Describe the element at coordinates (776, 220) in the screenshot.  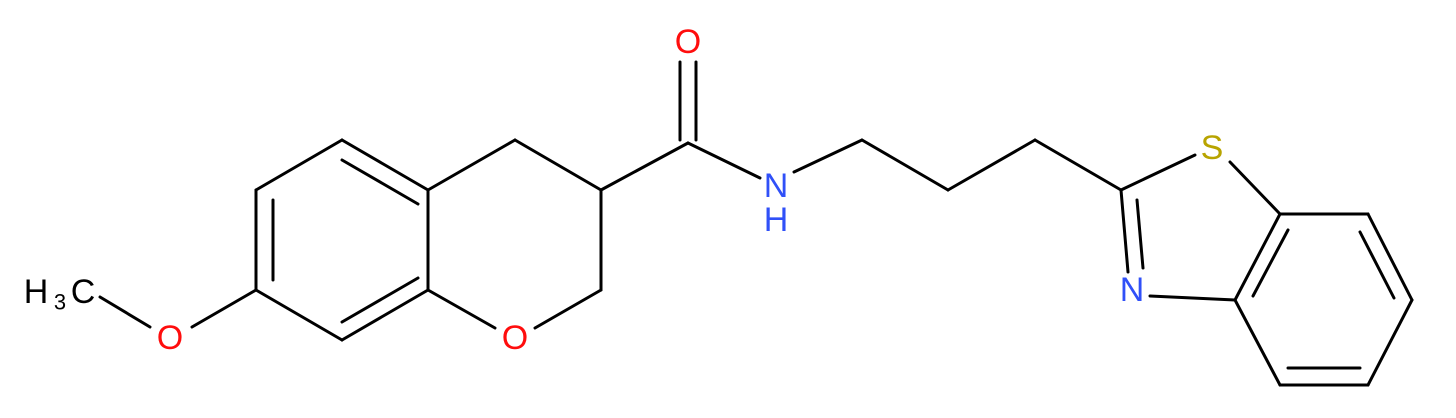
I see `atom-label: H` at that location.